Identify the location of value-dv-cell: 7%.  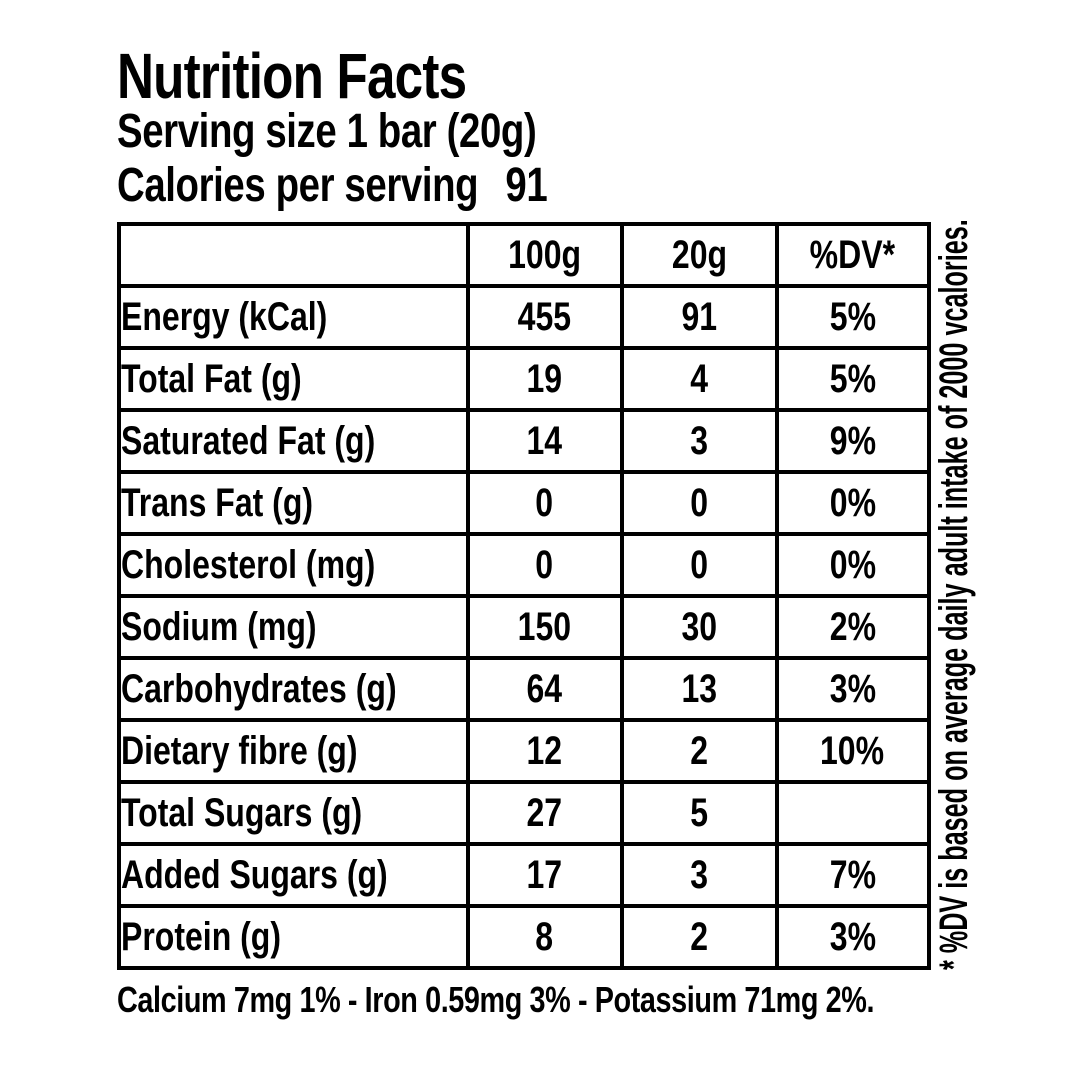
(852, 875).